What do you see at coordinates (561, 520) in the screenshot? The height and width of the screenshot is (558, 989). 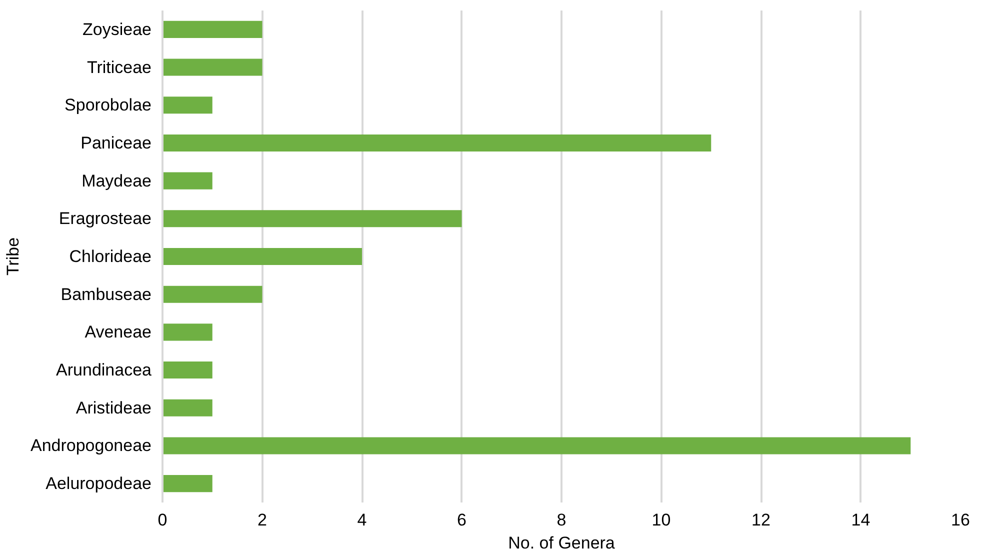 I see `x-tick-label: 8` at bounding box center [561, 520].